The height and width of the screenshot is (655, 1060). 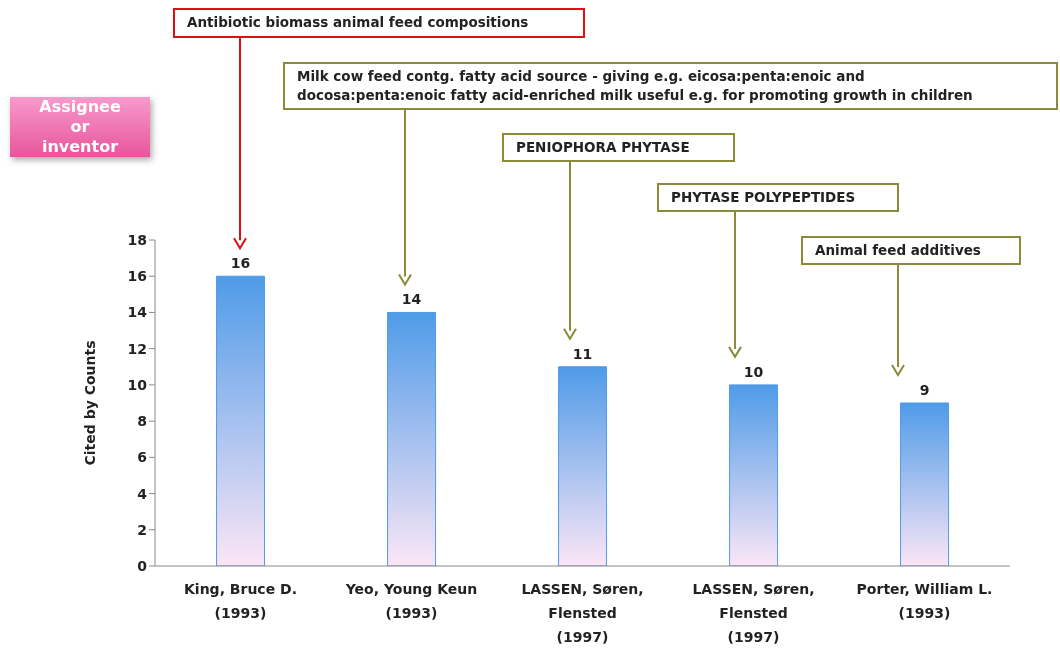 What do you see at coordinates (582, 353) in the screenshot?
I see `data-label: 11` at bounding box center [582, 353].